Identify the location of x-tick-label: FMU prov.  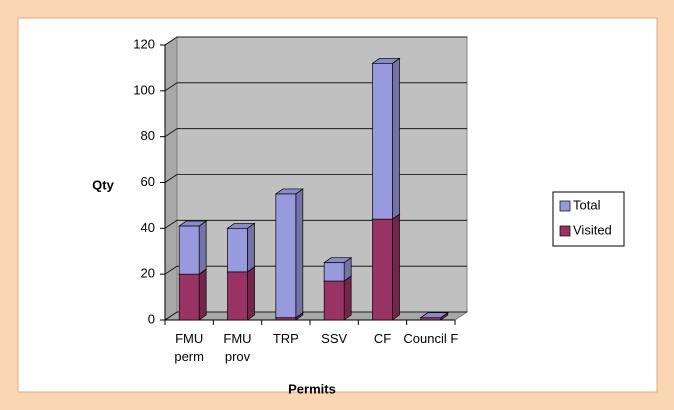
(237, 347).